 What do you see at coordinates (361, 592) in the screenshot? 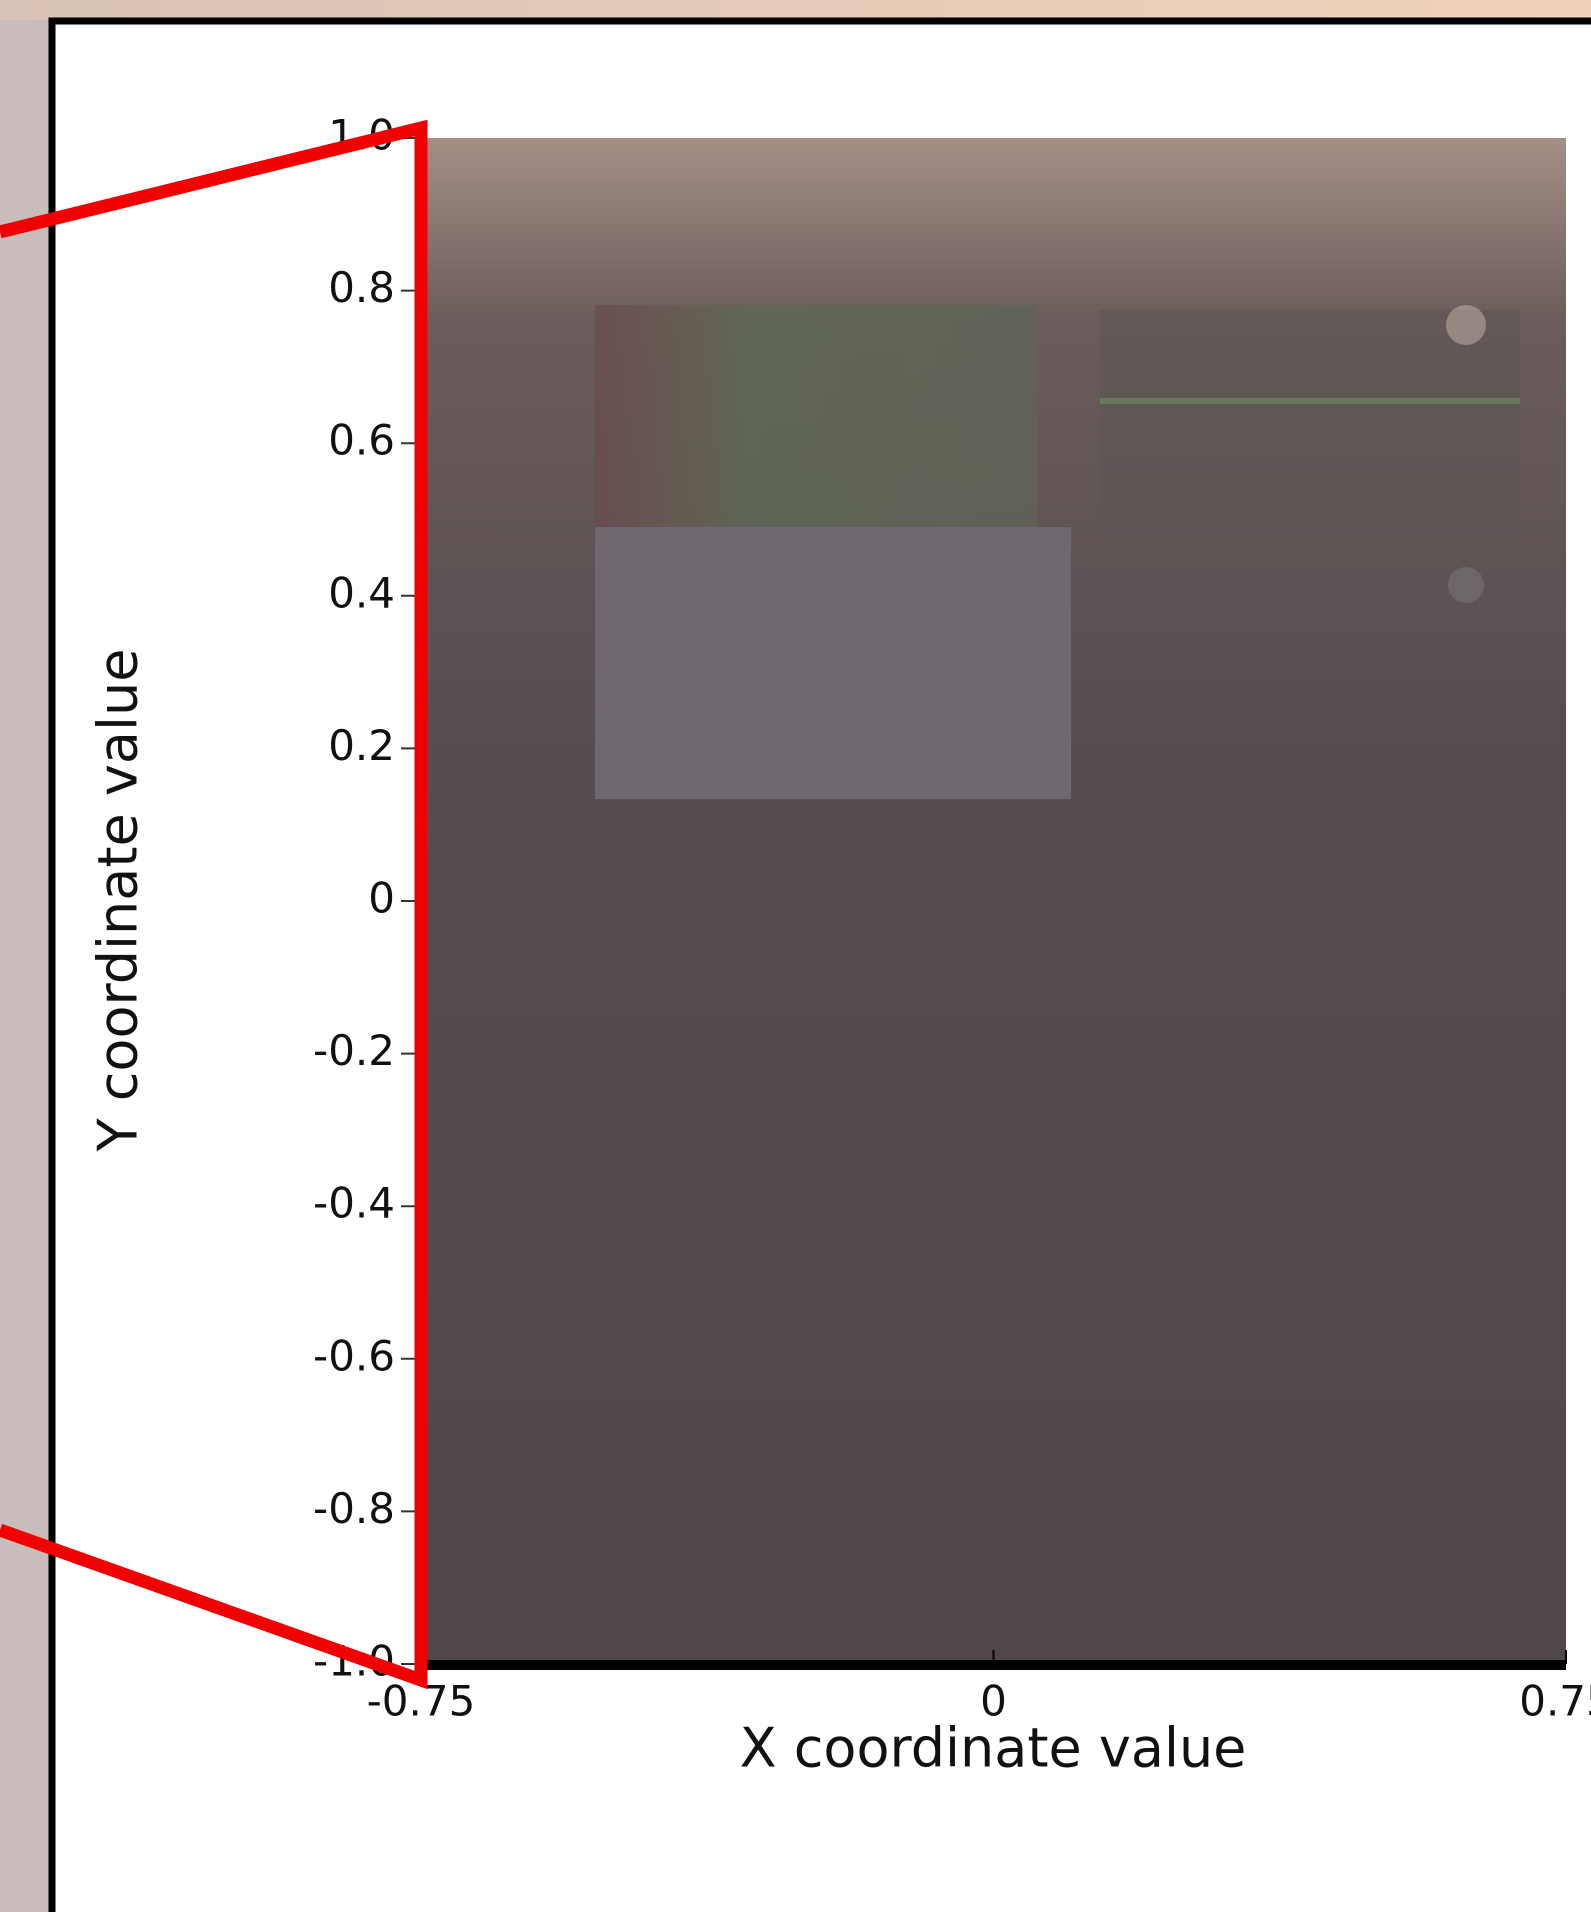
I see `y-tick-label: 0.4` at bounding box center [361, 592].